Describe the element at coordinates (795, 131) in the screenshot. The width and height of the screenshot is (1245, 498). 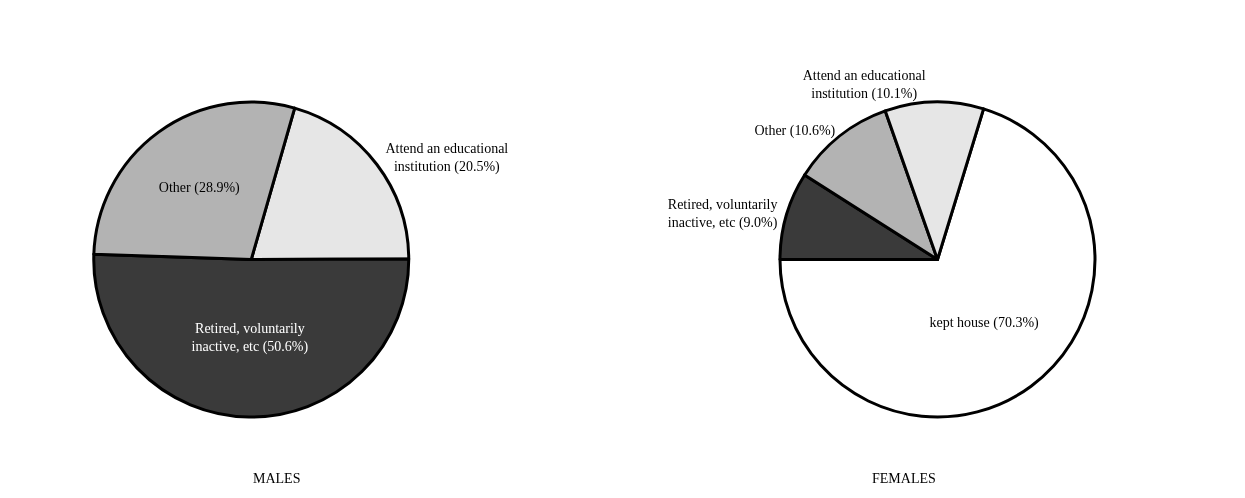
I see `slice-label: Other (10.6%)` at that location.